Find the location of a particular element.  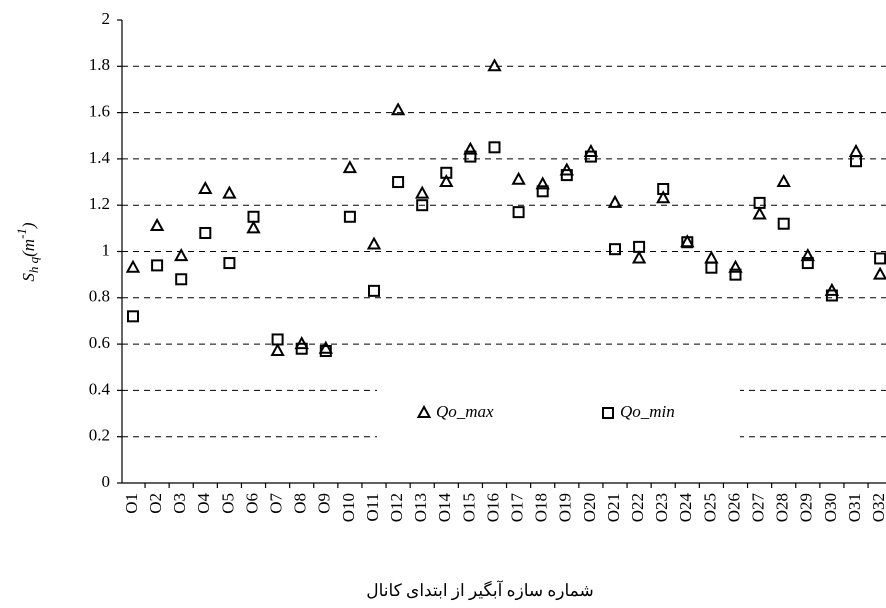

x-tick-label: O3 is located at coordinates (179, 503).